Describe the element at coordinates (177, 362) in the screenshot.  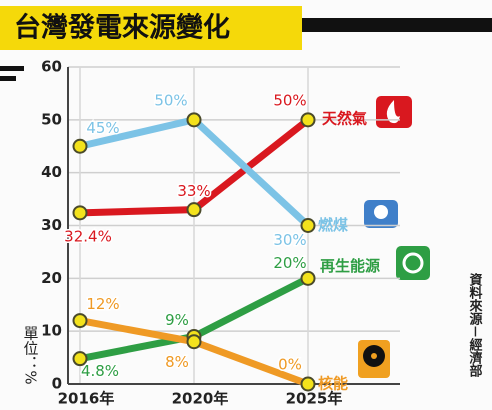
I see `value-label: 8%` at that location.